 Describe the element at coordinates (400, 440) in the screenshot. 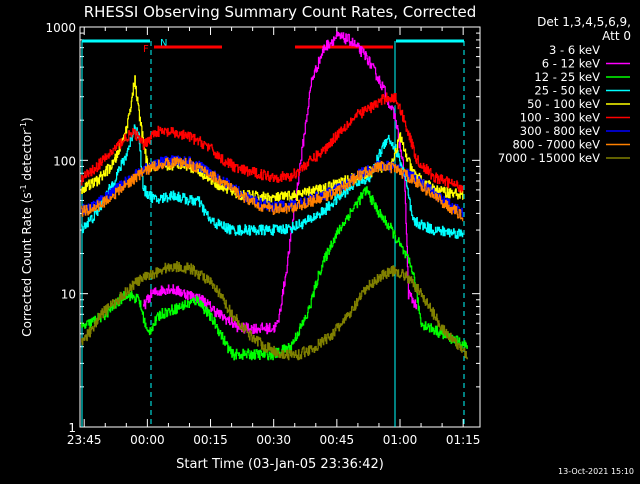

I see `x-tick-label: 01:00` at that location.